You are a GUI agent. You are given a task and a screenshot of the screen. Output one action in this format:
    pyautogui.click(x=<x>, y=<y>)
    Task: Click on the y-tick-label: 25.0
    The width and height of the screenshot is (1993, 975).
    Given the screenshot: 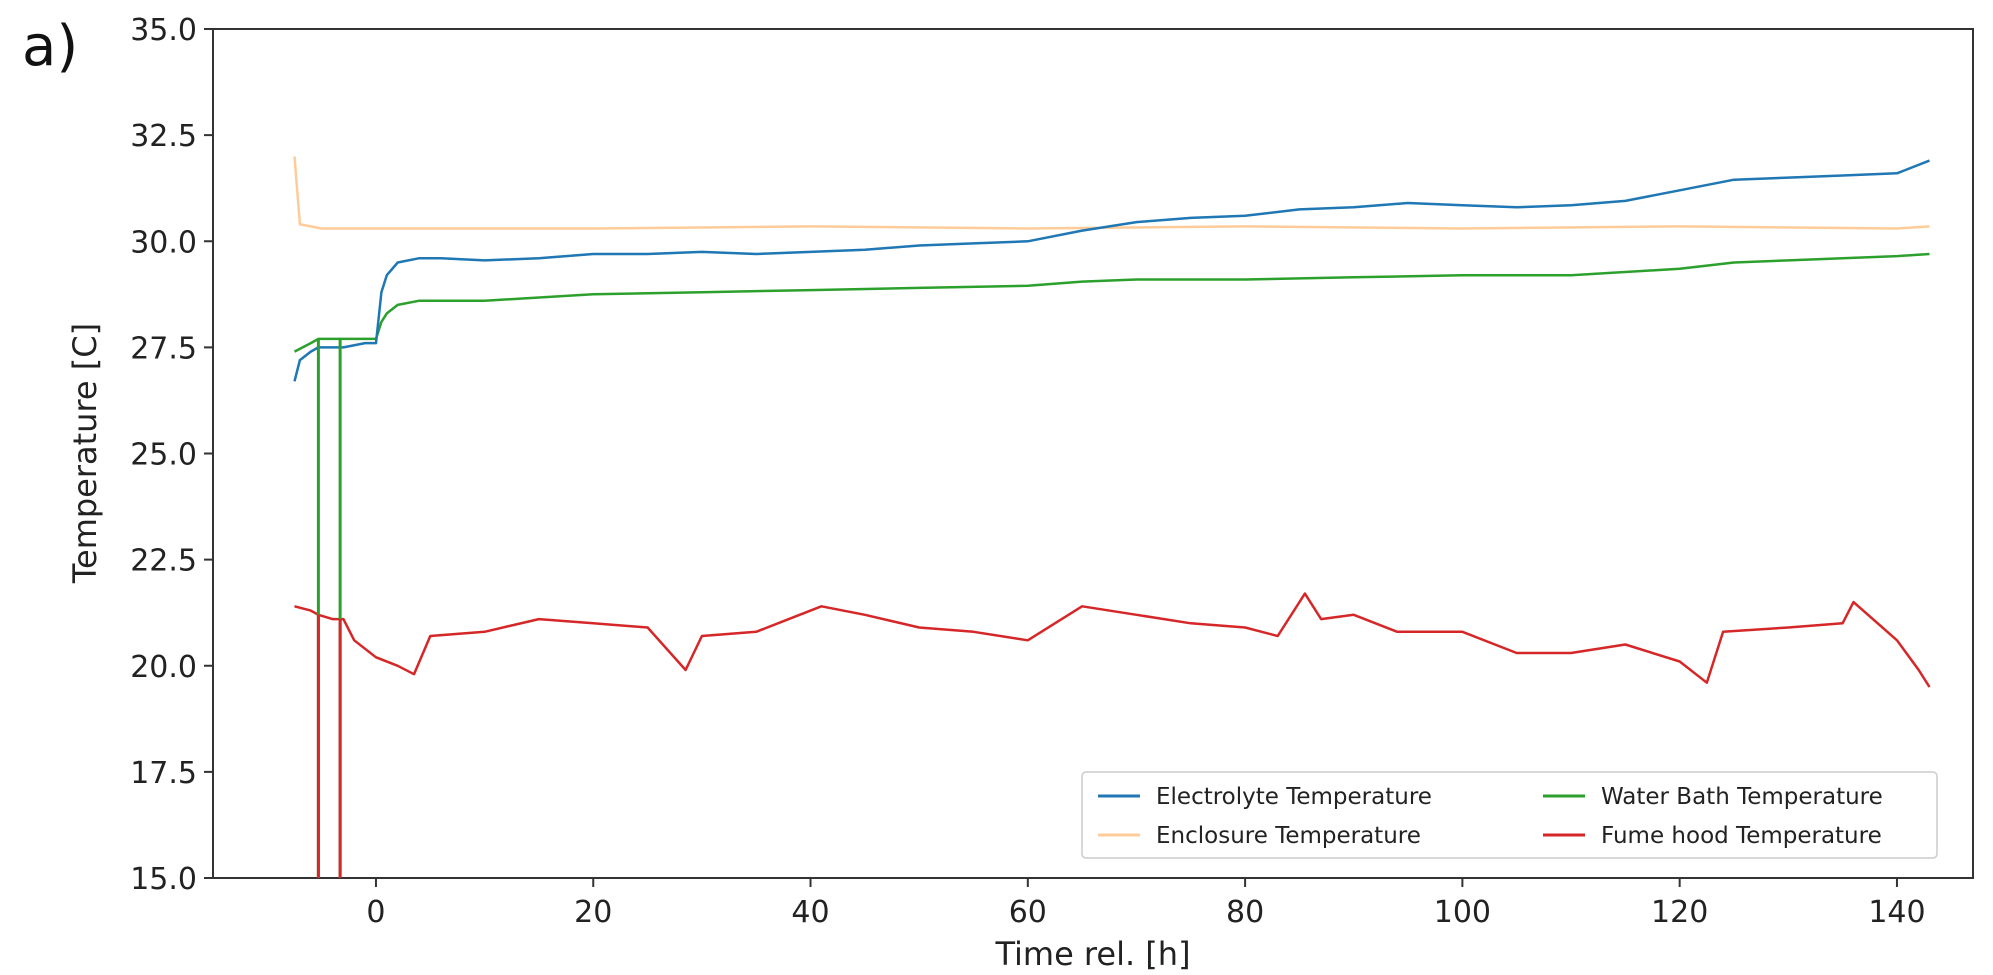 What is the action you would take?
    pyautogui.click(x=163, y=455)
    